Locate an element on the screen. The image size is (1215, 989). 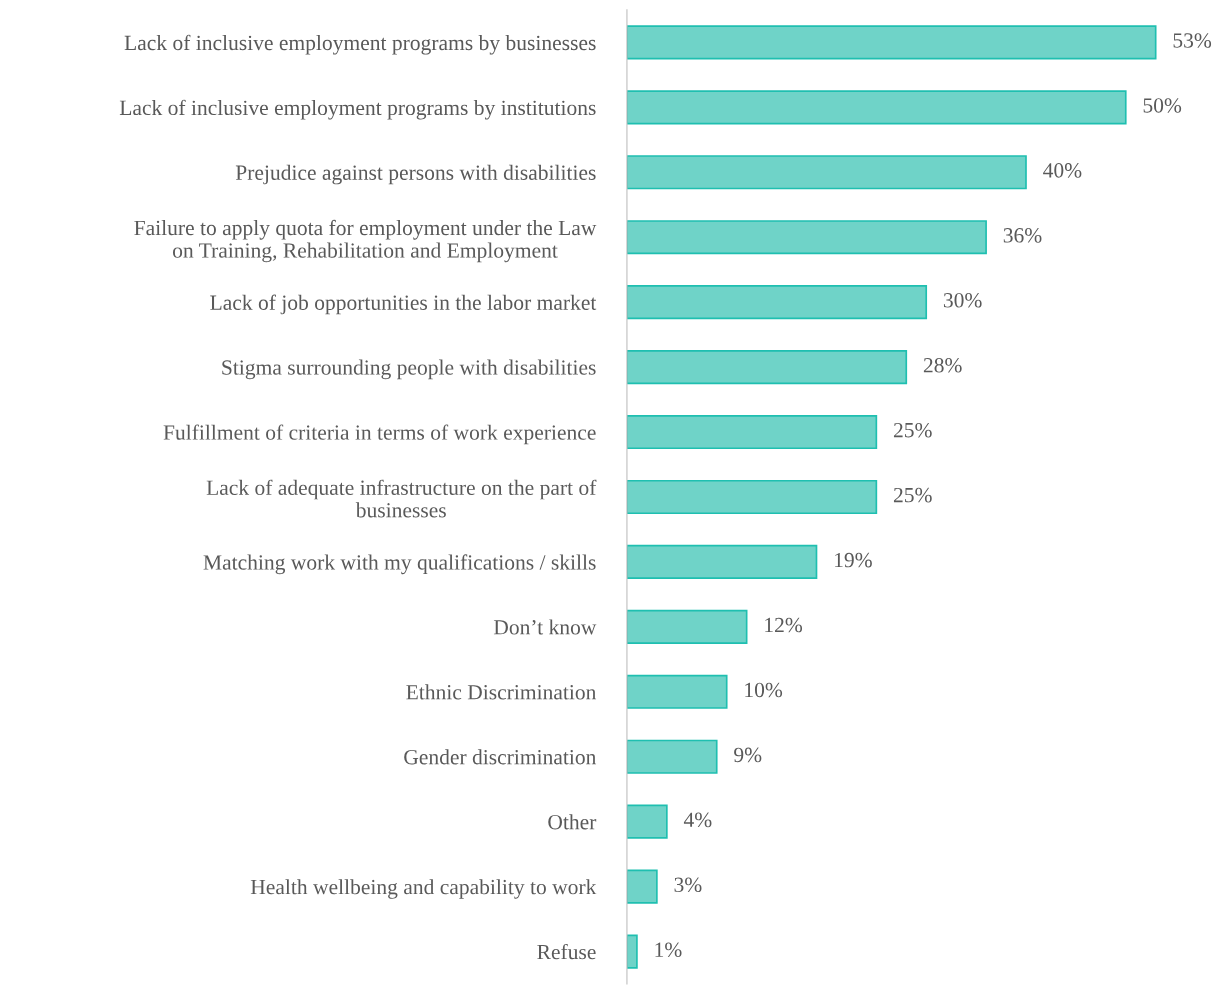
y-tick-label: Stigma surrounding people with disabilities is located at coordinates (409, 369).